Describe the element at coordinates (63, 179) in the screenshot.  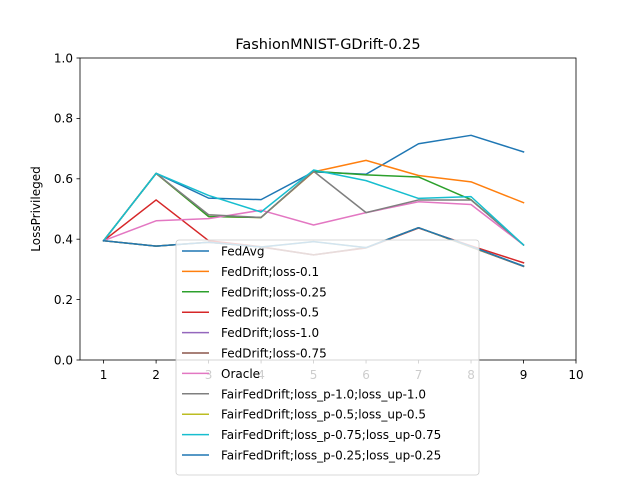
I see `y-tick-label: 0.6` at that location.